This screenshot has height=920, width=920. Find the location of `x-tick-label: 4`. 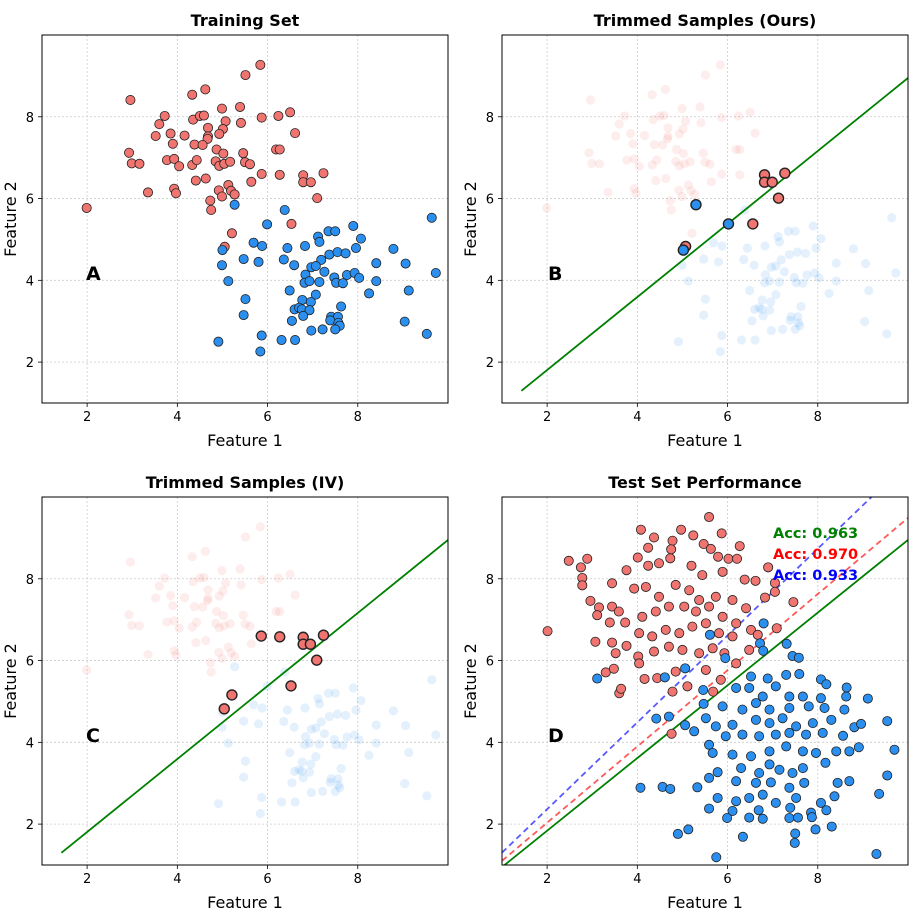

x-tick-label: 4 is located at coordinates (637, 417).